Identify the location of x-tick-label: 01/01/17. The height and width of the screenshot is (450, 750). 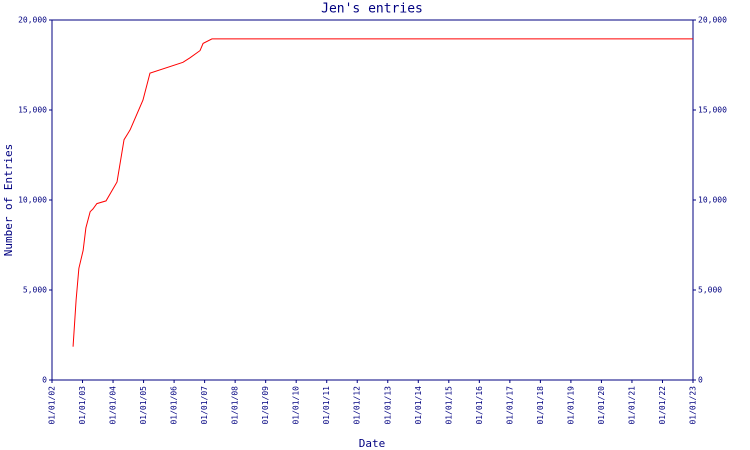
(509, 405).